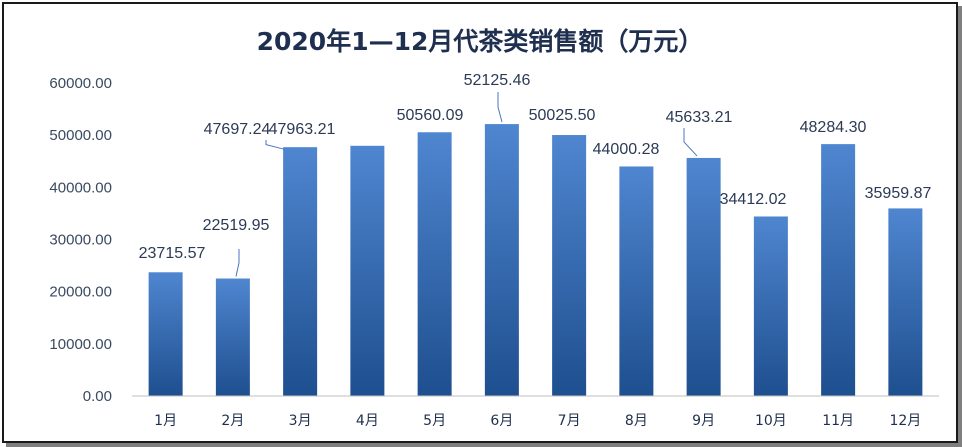 This screenshot has height=447, width=962. What do you see at coordinates (80, 292) in the screenshot?
I see `y-tick-label: 20000.00` at bounding box center [80, 292].